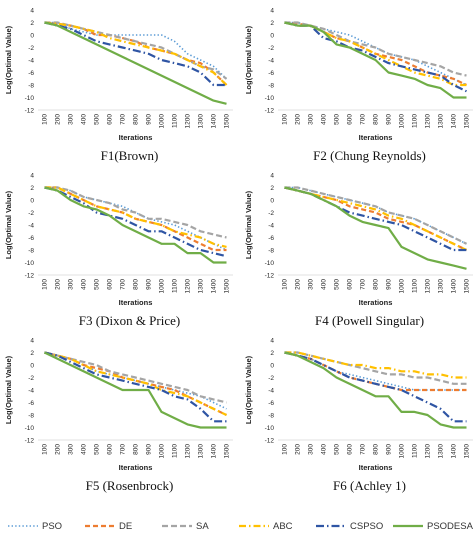 This screenshot has width=474, height=542. I want to click on legend-label: CSPSO, so click(366, 526).